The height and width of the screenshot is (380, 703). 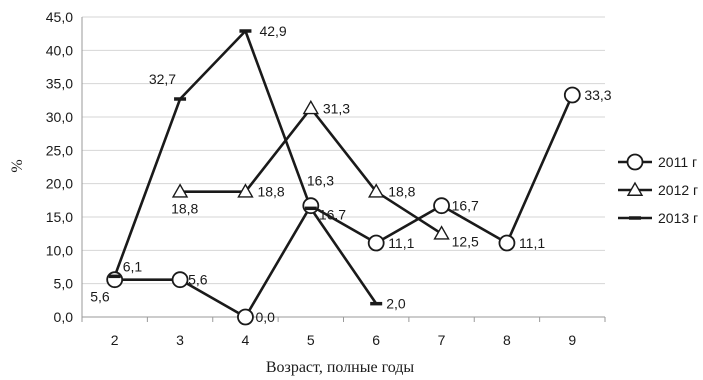 I want to click on data-label: 31,3, so click(x=336, y=108).